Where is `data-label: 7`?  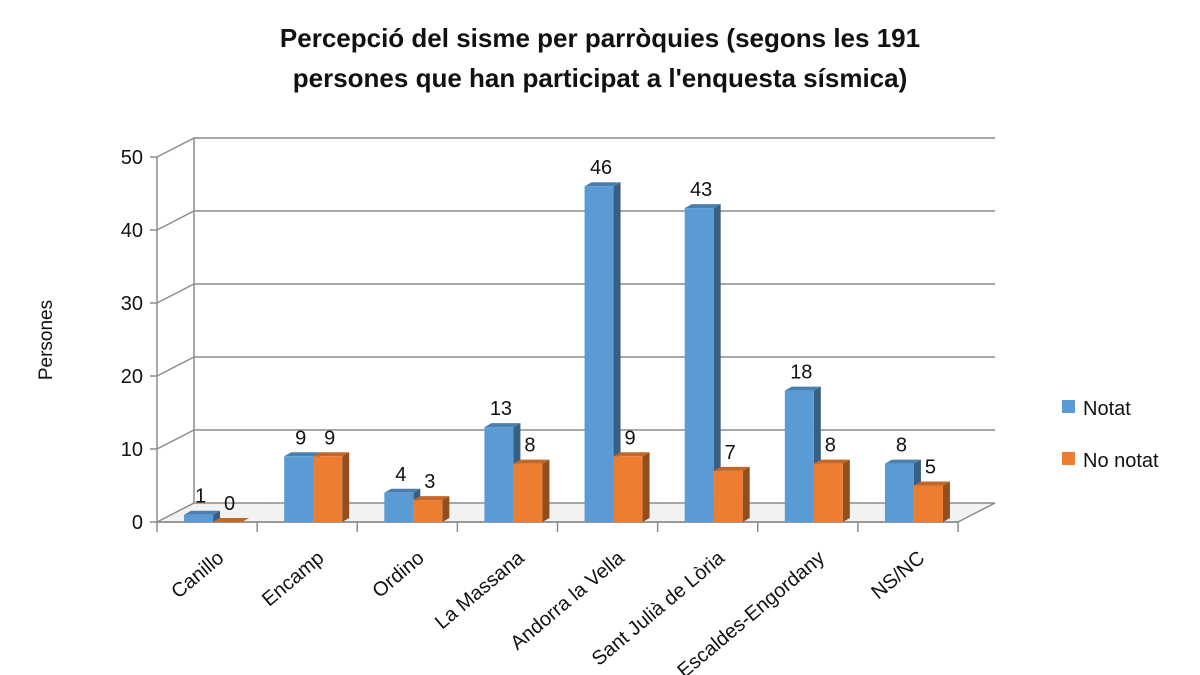 data-label: 7 is located at coordinates (730, 453).